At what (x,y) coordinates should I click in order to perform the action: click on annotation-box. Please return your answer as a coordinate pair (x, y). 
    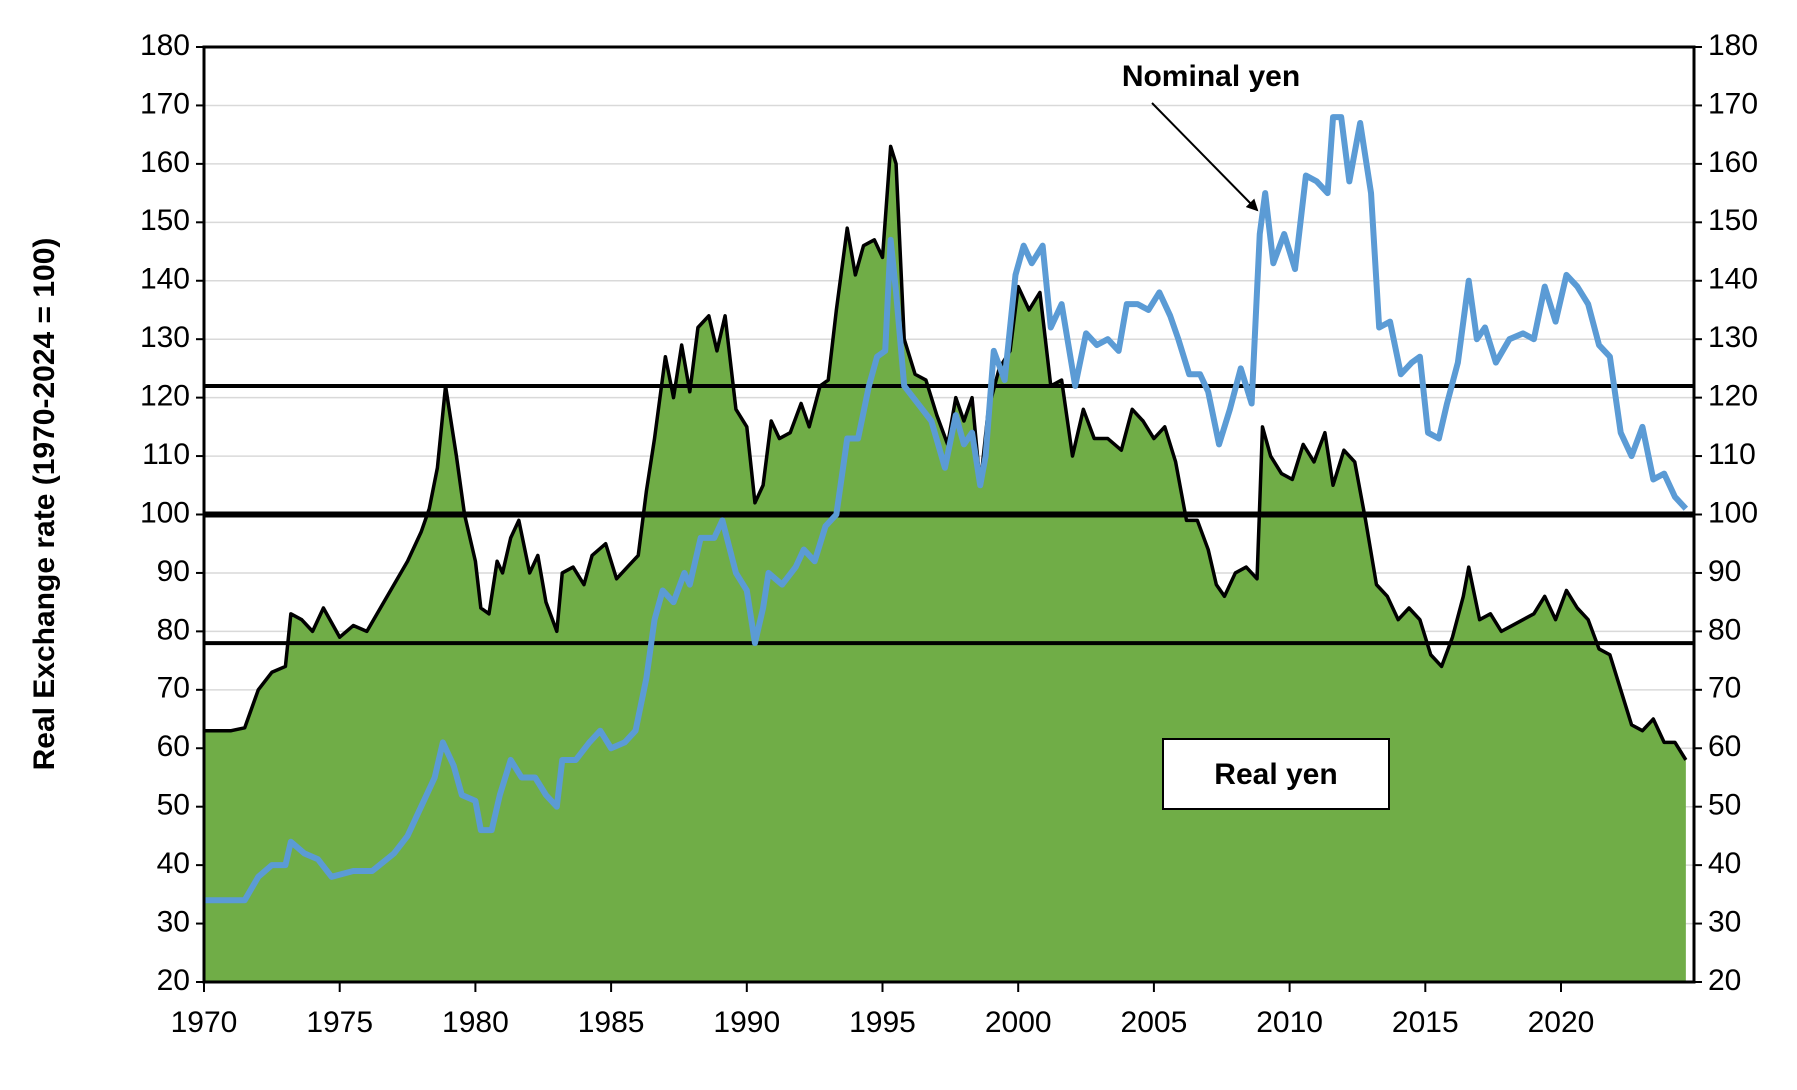
    Looking at the image, I should click on (1276, 774).